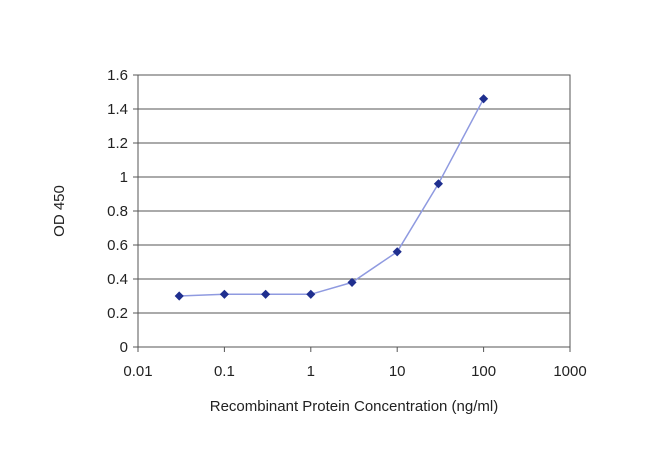 The height and width of the screenshot is (466, 650). I want to click on x-tick-label: 0.01, so click(137, 371).